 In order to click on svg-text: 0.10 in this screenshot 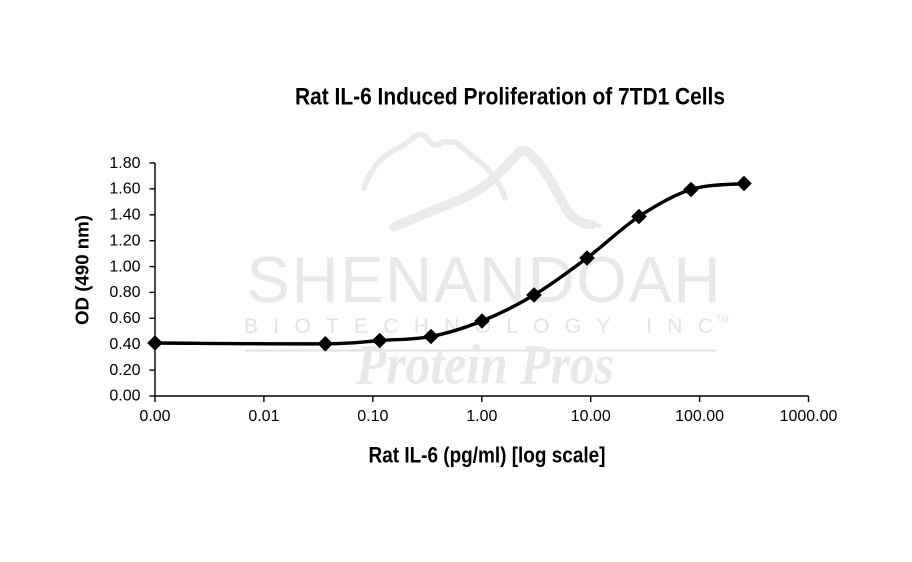, I will do `click(372, 416)`.